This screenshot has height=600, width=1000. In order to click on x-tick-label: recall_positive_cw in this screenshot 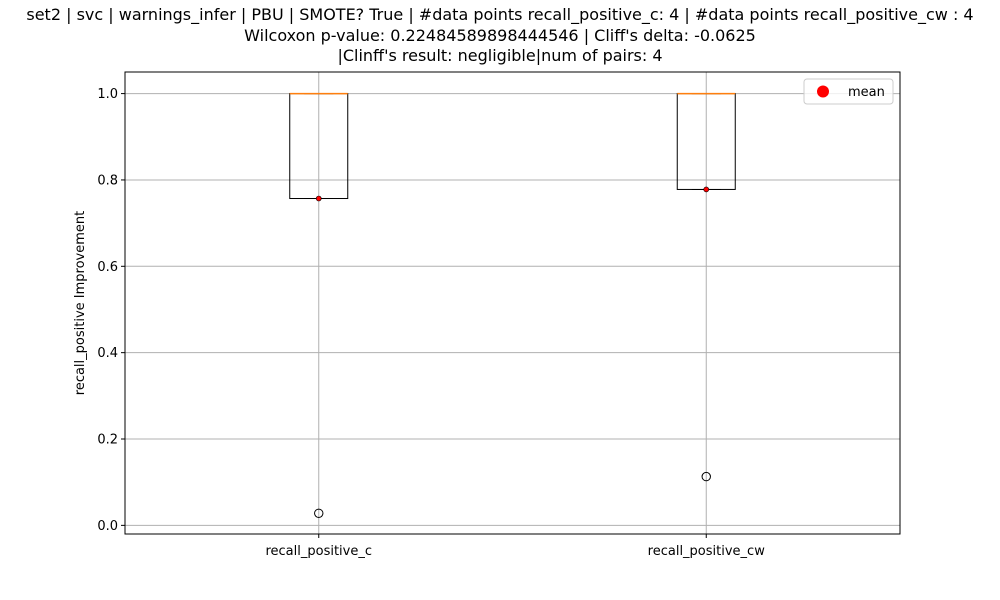, I will do `click(707, 551)`.